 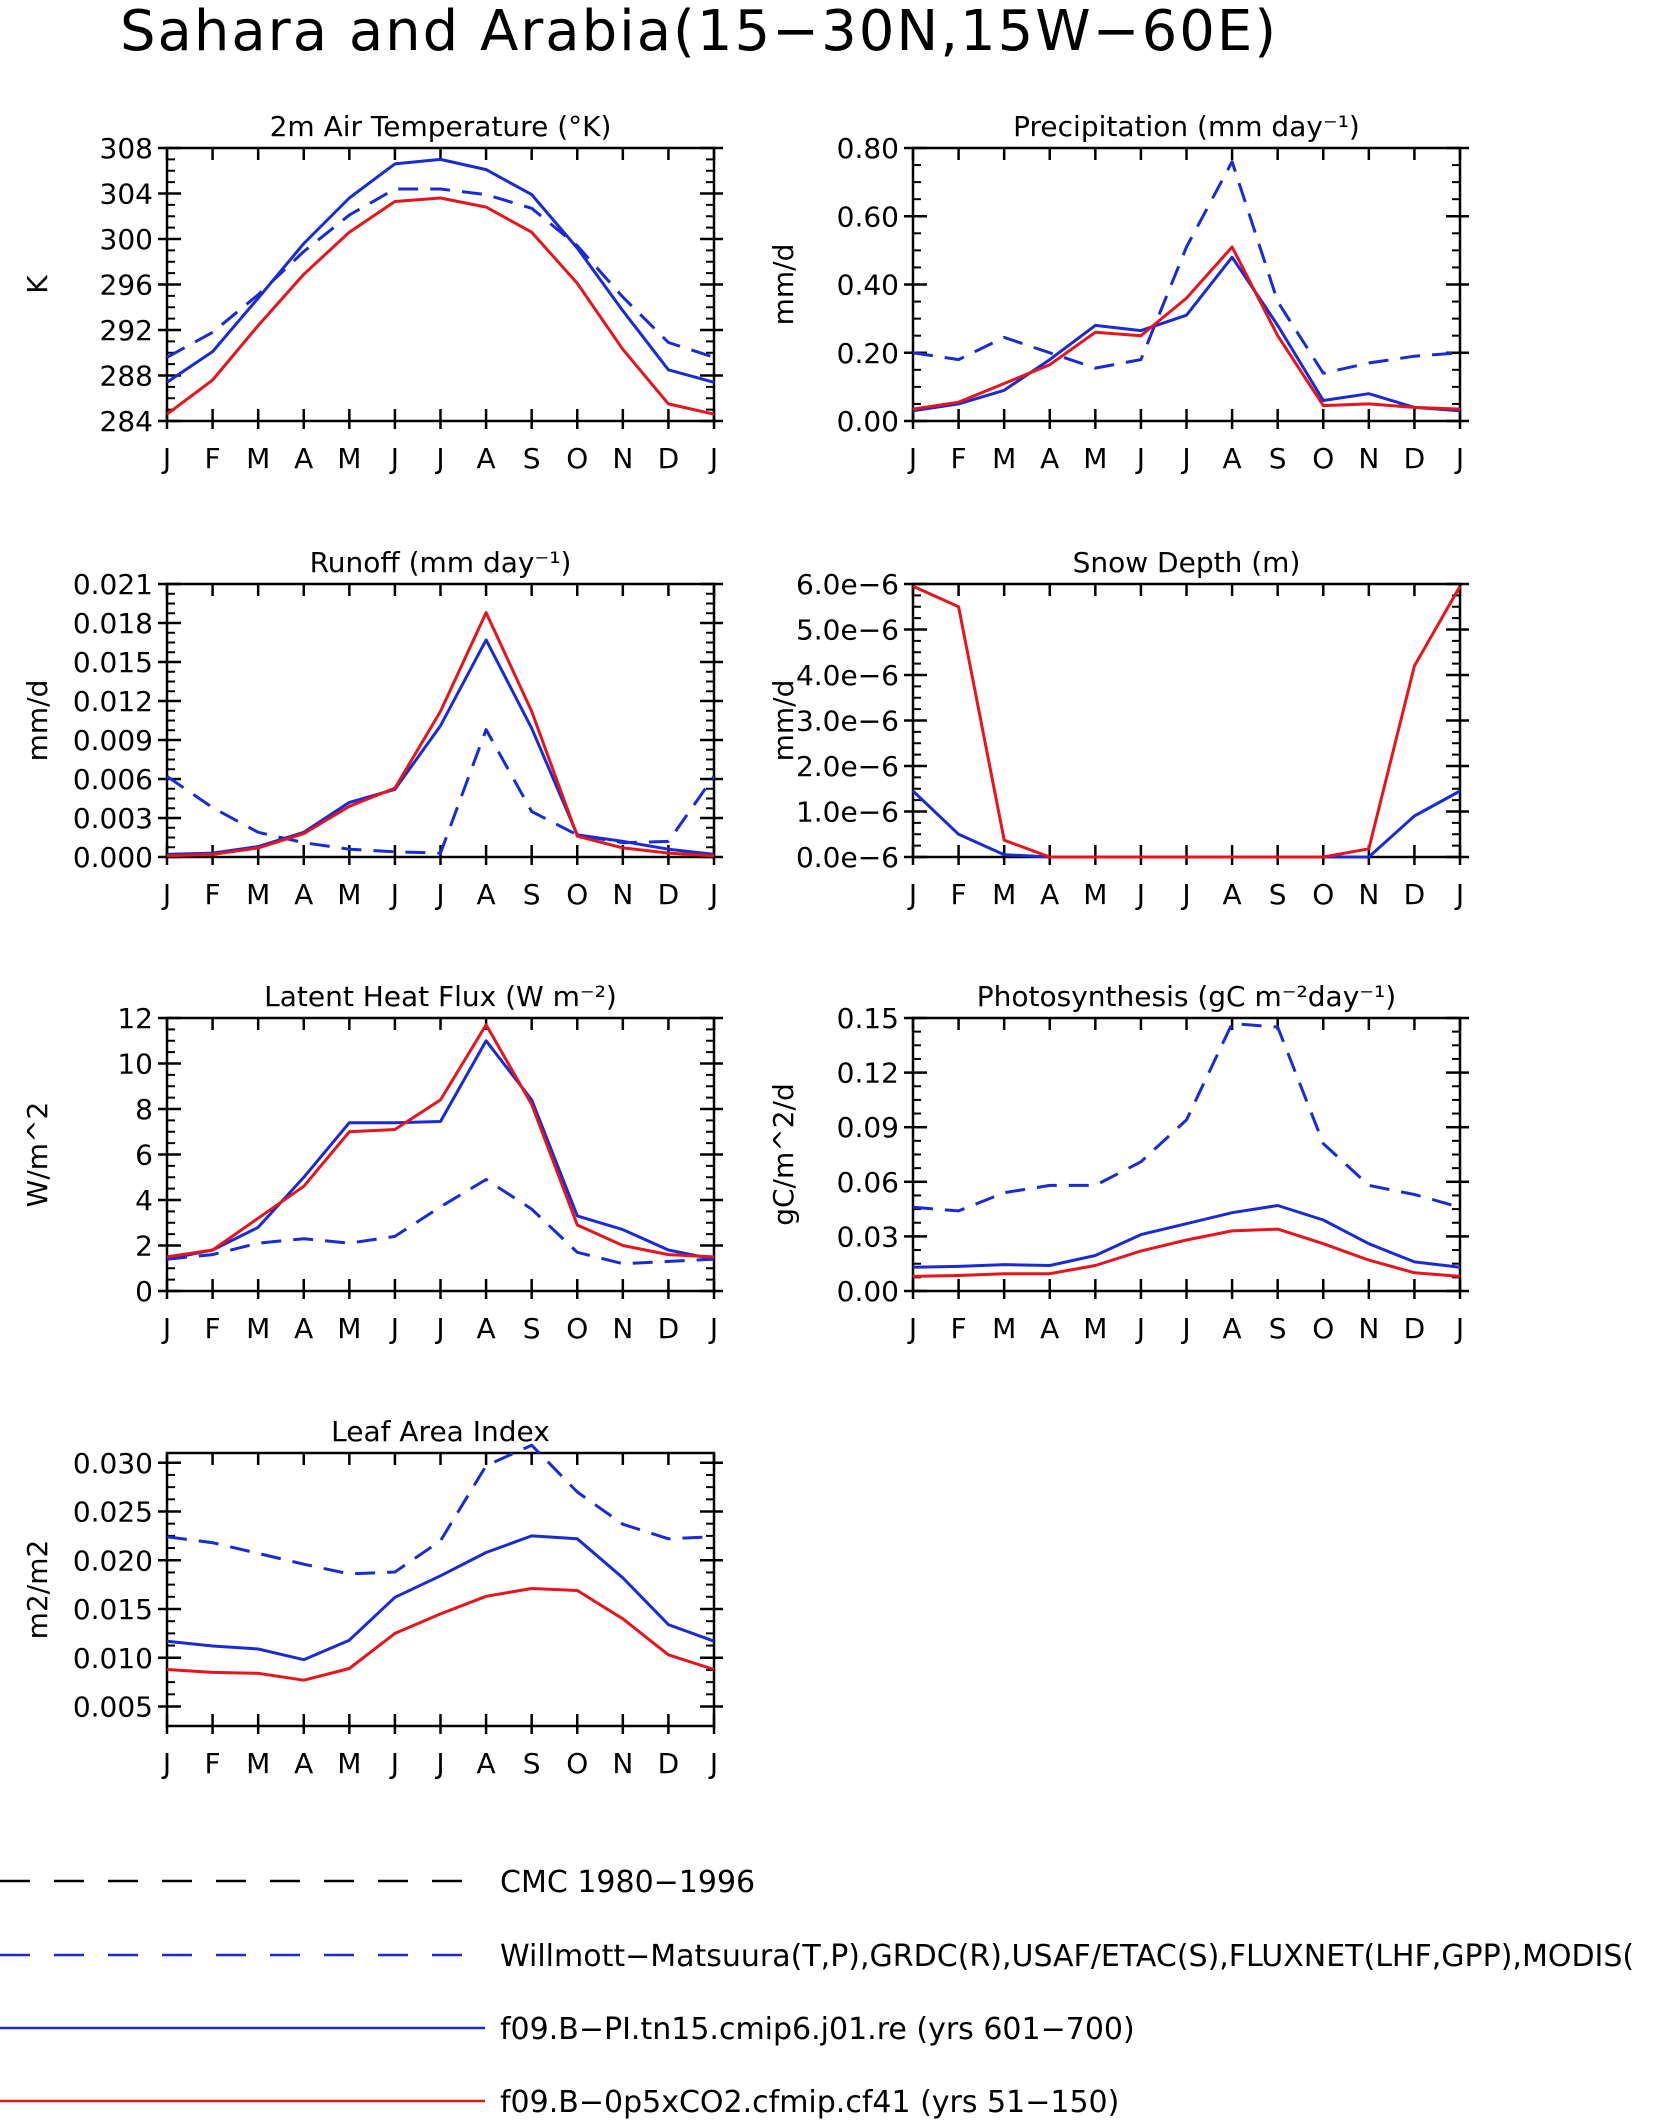 I want to click on y-tick-label: 0.80, so click(x=868, y=148).